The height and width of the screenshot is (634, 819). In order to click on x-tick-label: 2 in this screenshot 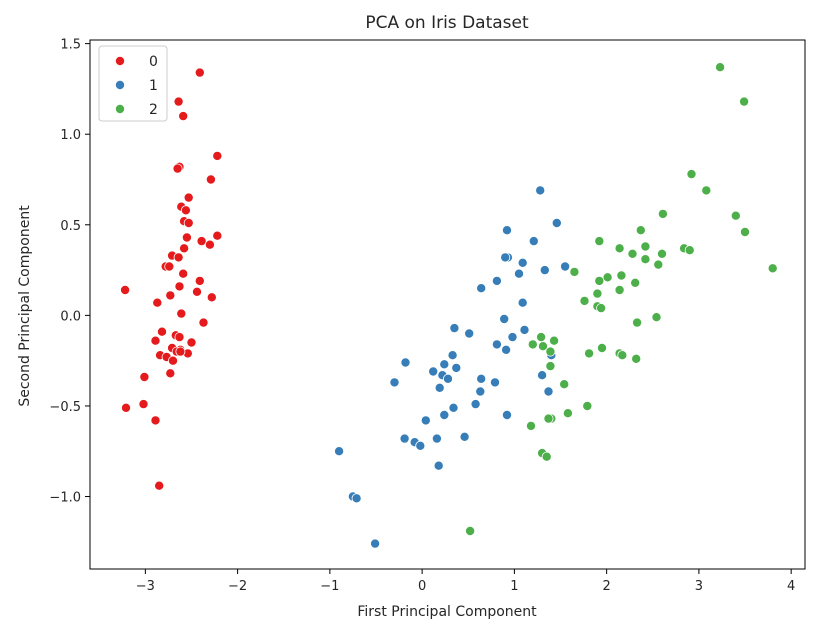, I will do `click(607, 586)`.